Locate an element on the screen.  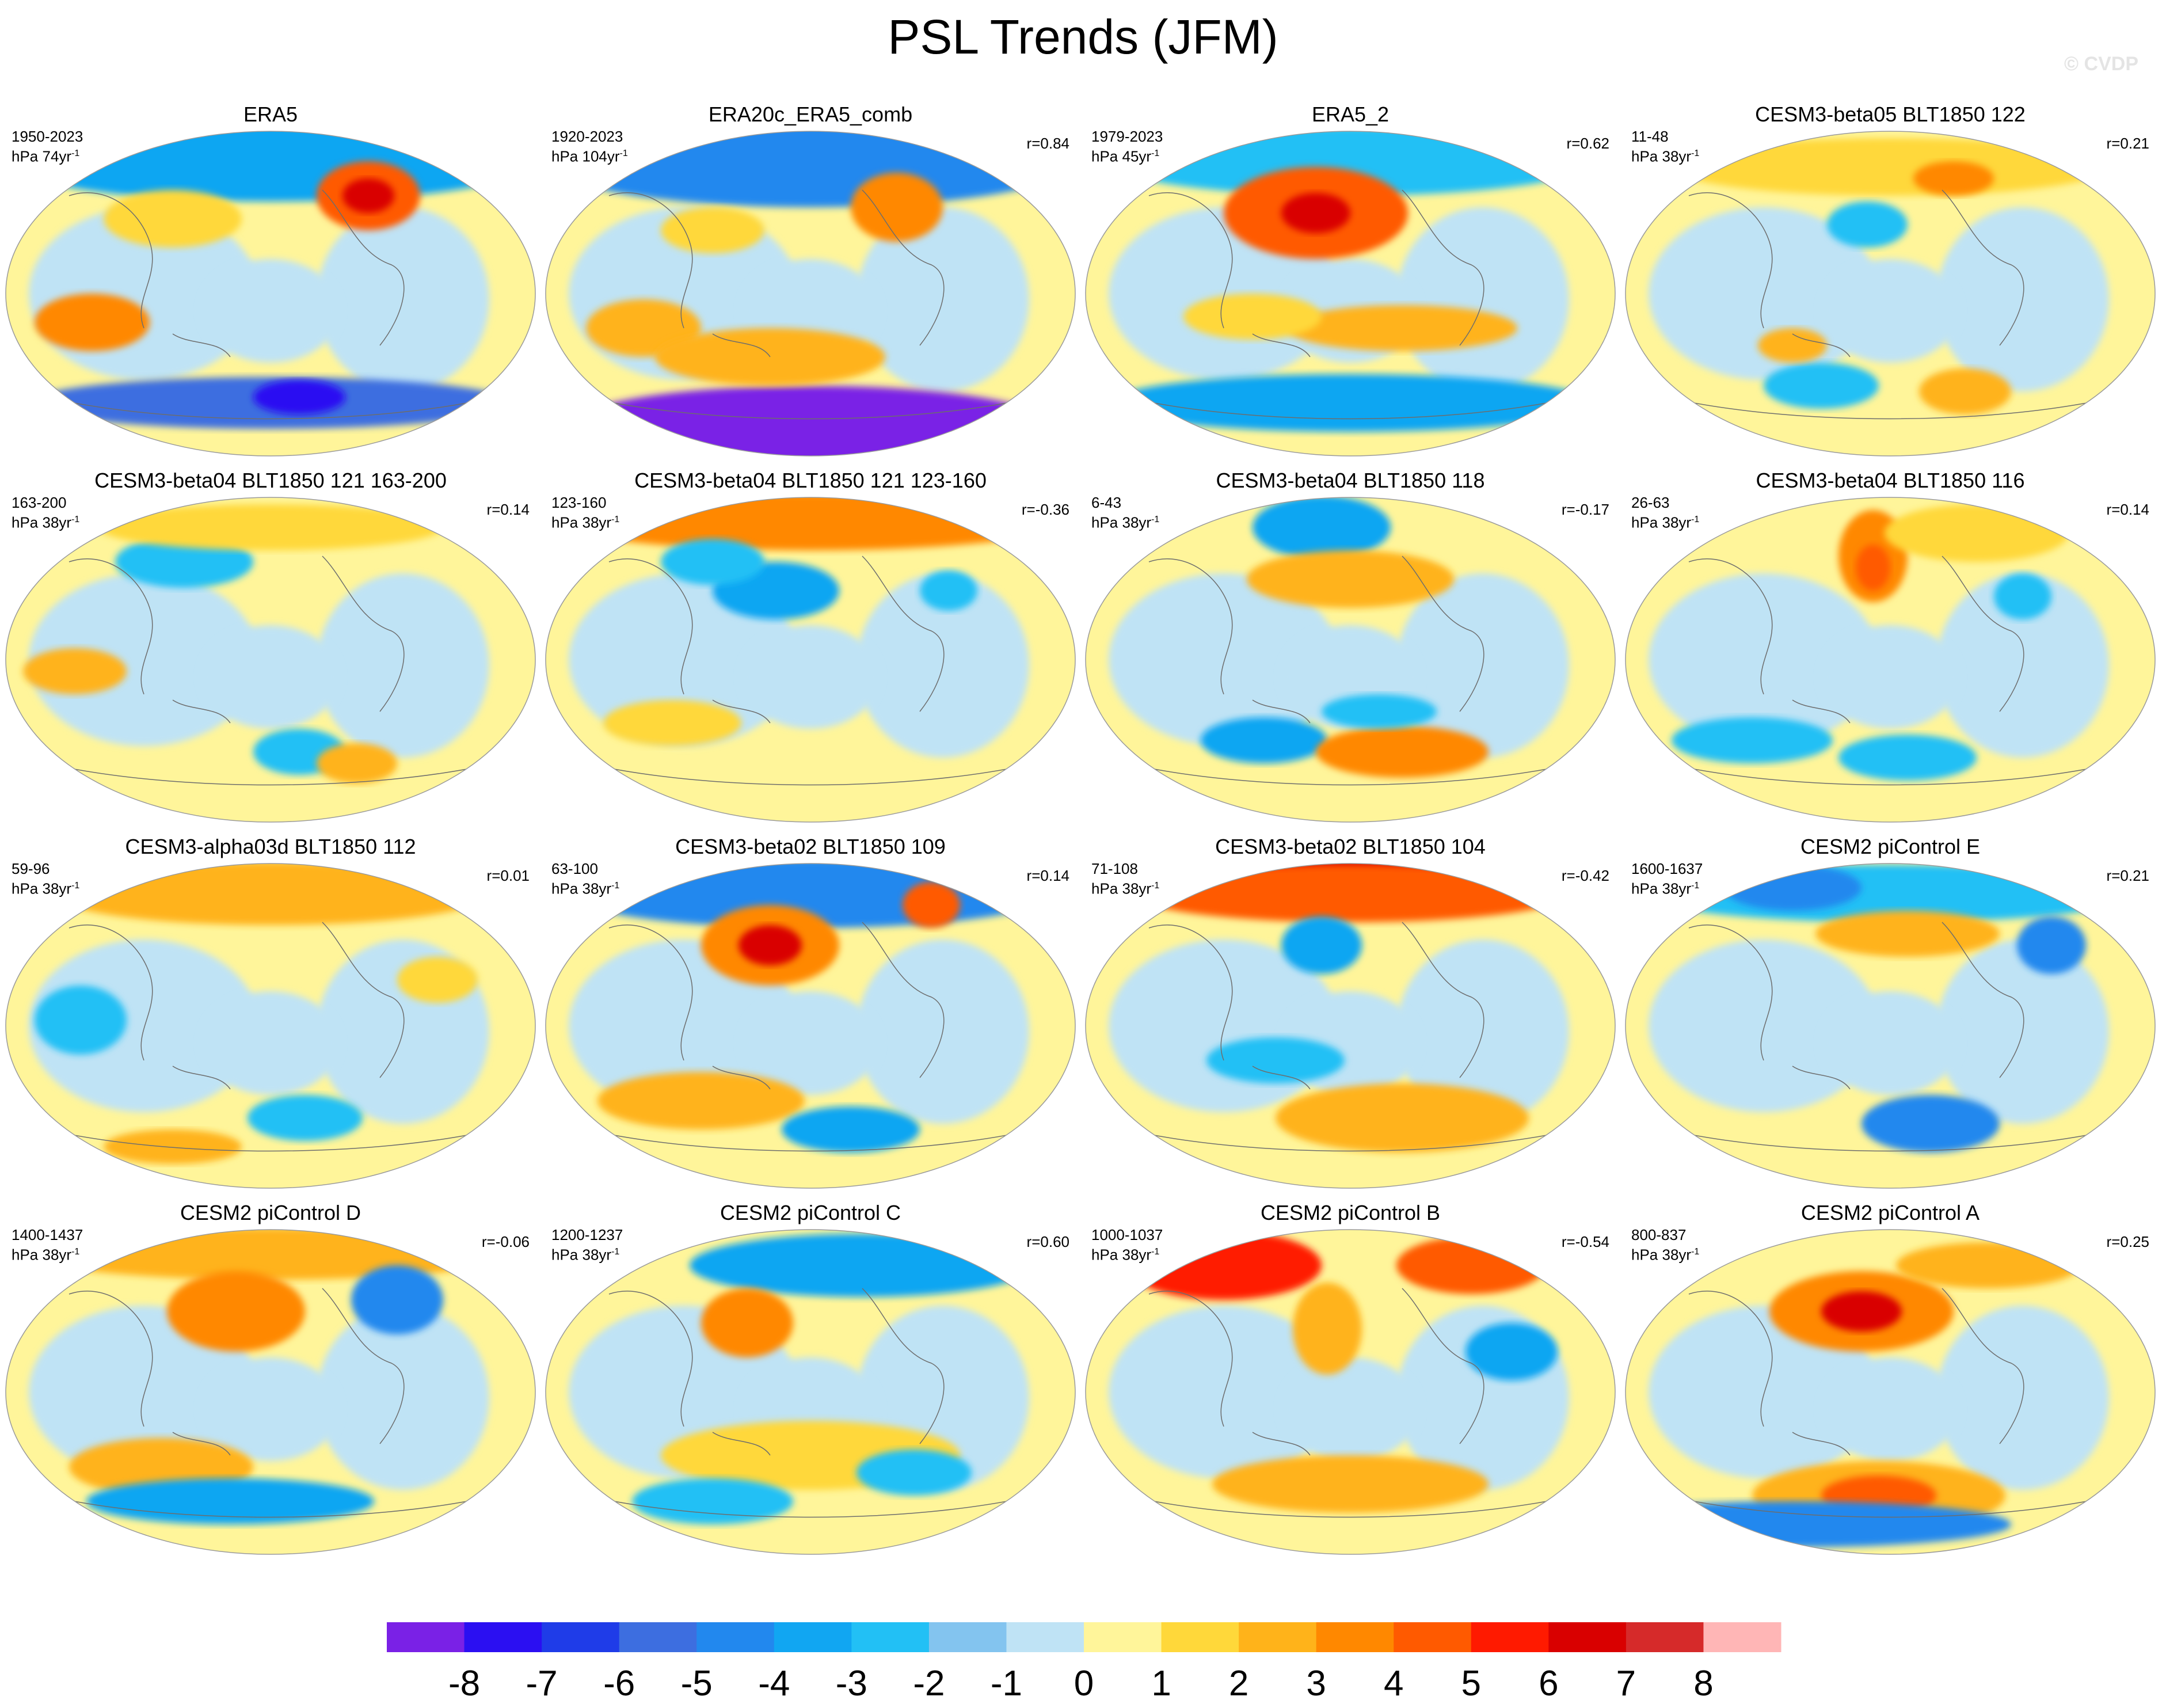
panel-title: CESM3-beta04 BLT1850 121 123-160 is located at coordinates (810, 480).